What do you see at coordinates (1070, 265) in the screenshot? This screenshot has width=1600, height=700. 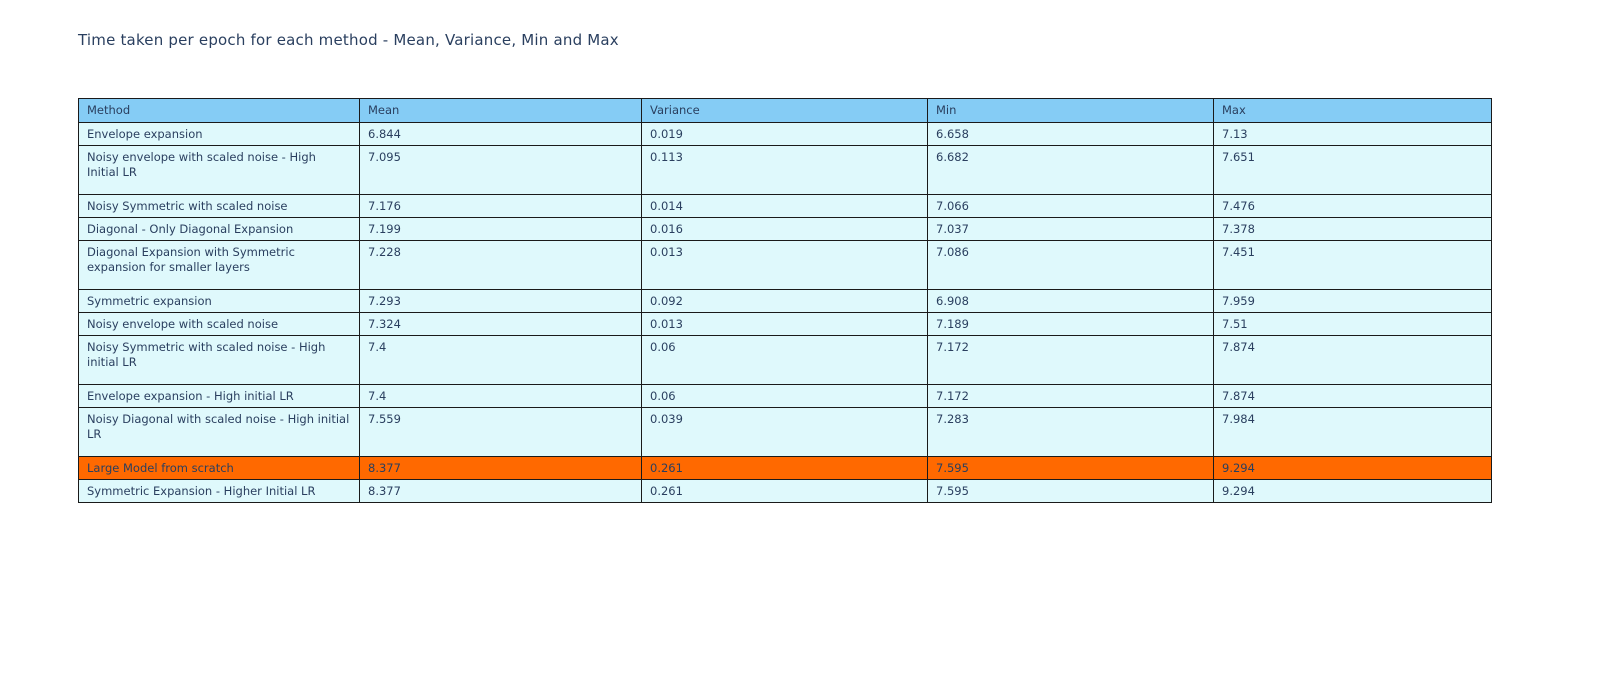 I see `cell-min: 7.086` at bounding box center [1070, 265].